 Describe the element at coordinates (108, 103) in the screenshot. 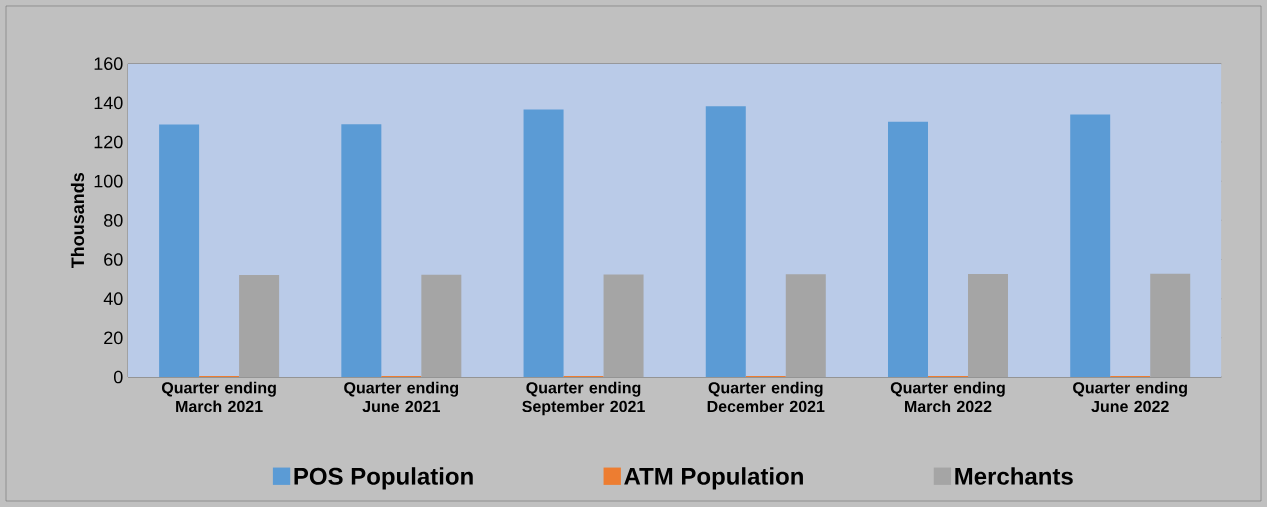

I see `y-tick-label: 140` at that location.